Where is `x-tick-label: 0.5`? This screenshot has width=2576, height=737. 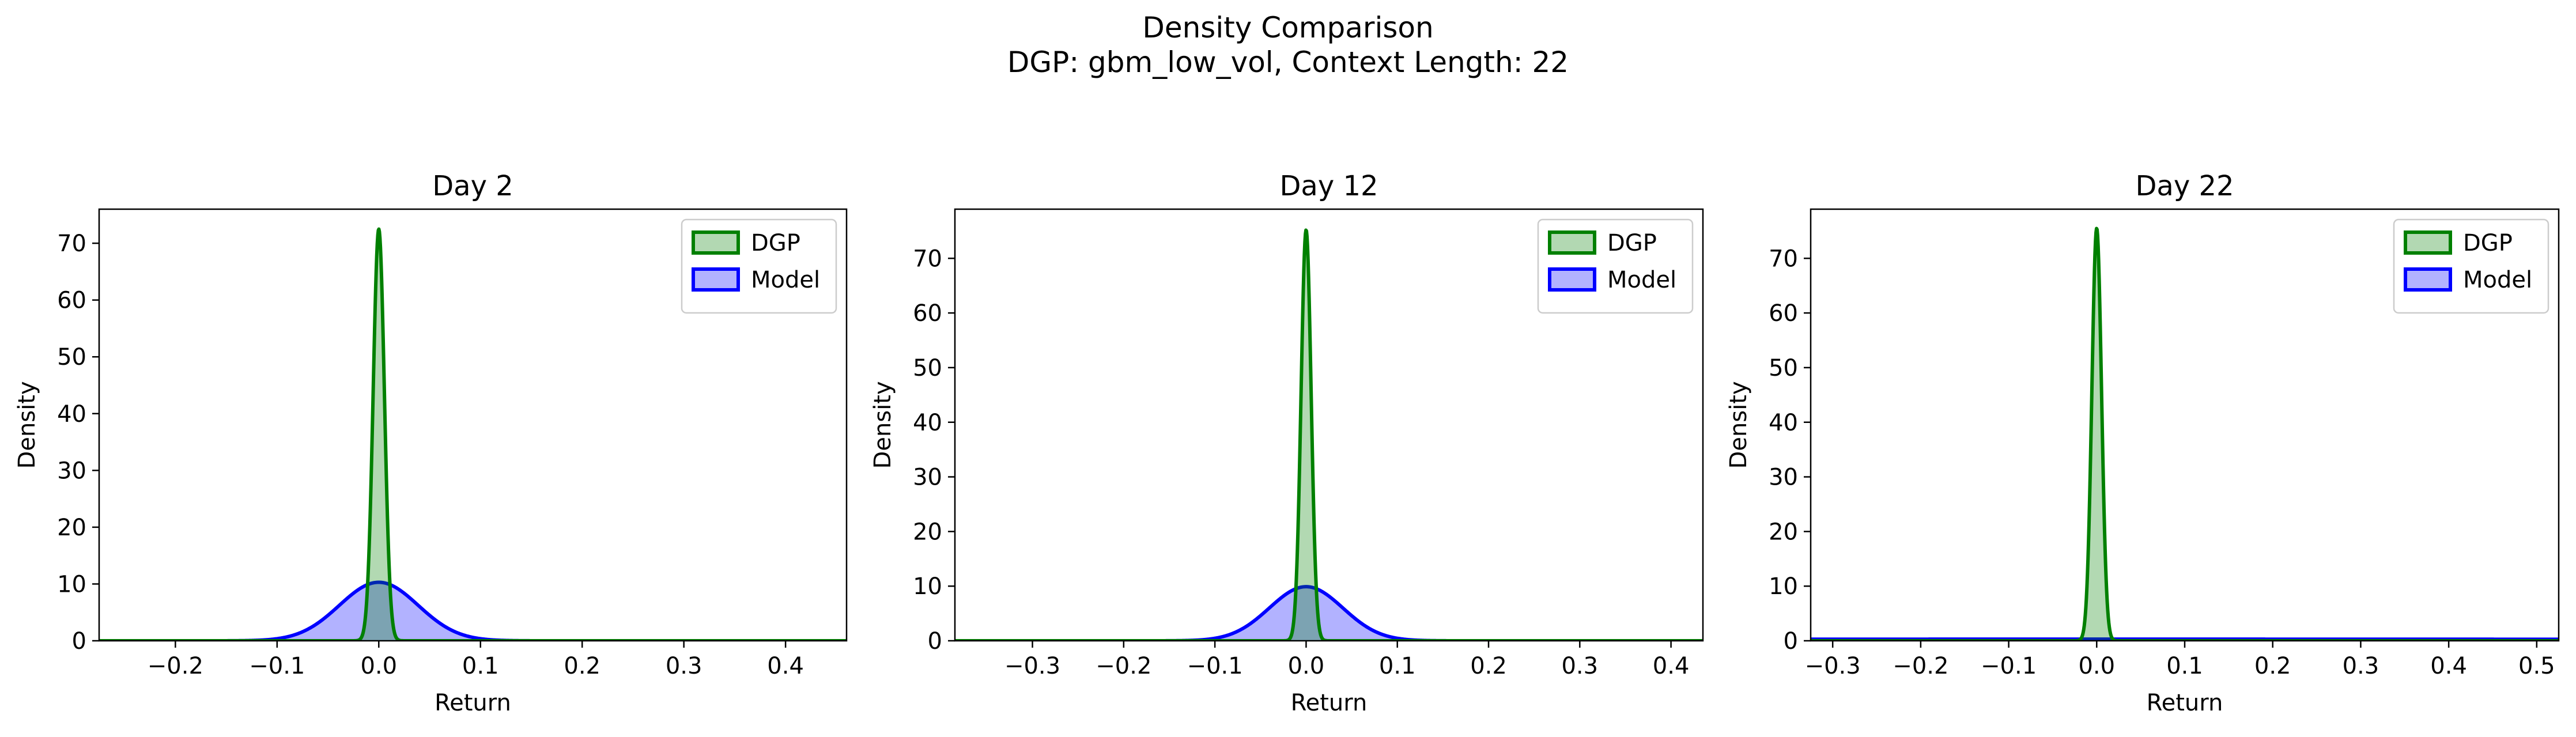
x-tick-label: 0.5 is located at coordinates (2536, 666).